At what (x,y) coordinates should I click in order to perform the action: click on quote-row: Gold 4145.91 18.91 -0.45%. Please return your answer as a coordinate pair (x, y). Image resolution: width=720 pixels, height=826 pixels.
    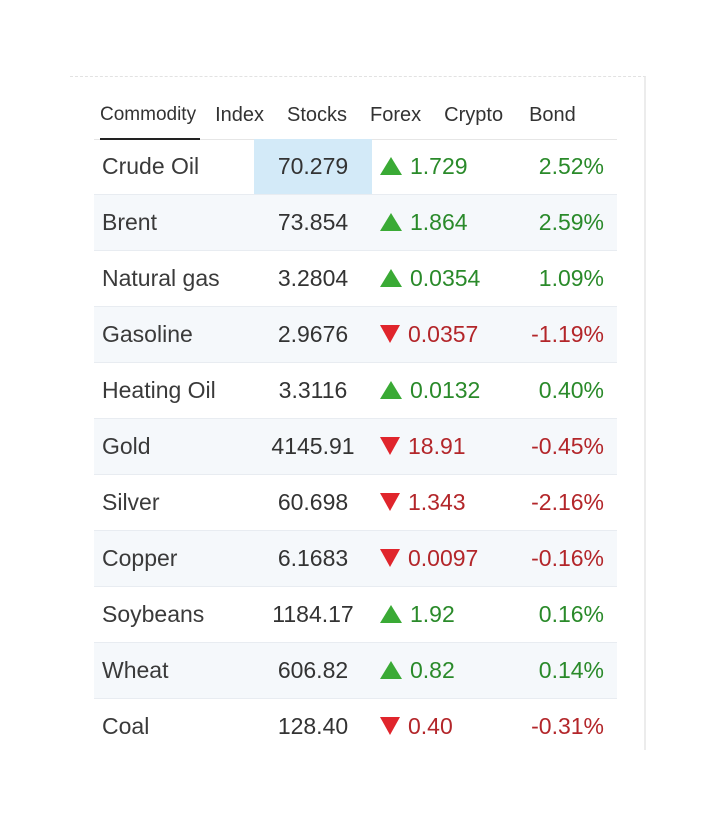
    Looking at the image, I should click on (355, 447).